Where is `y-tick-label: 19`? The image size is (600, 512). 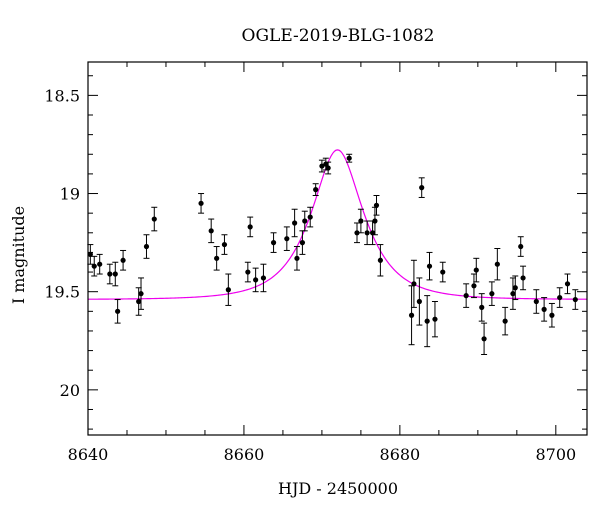 y-tick-label: 19 is located at coordinates (70, 194).